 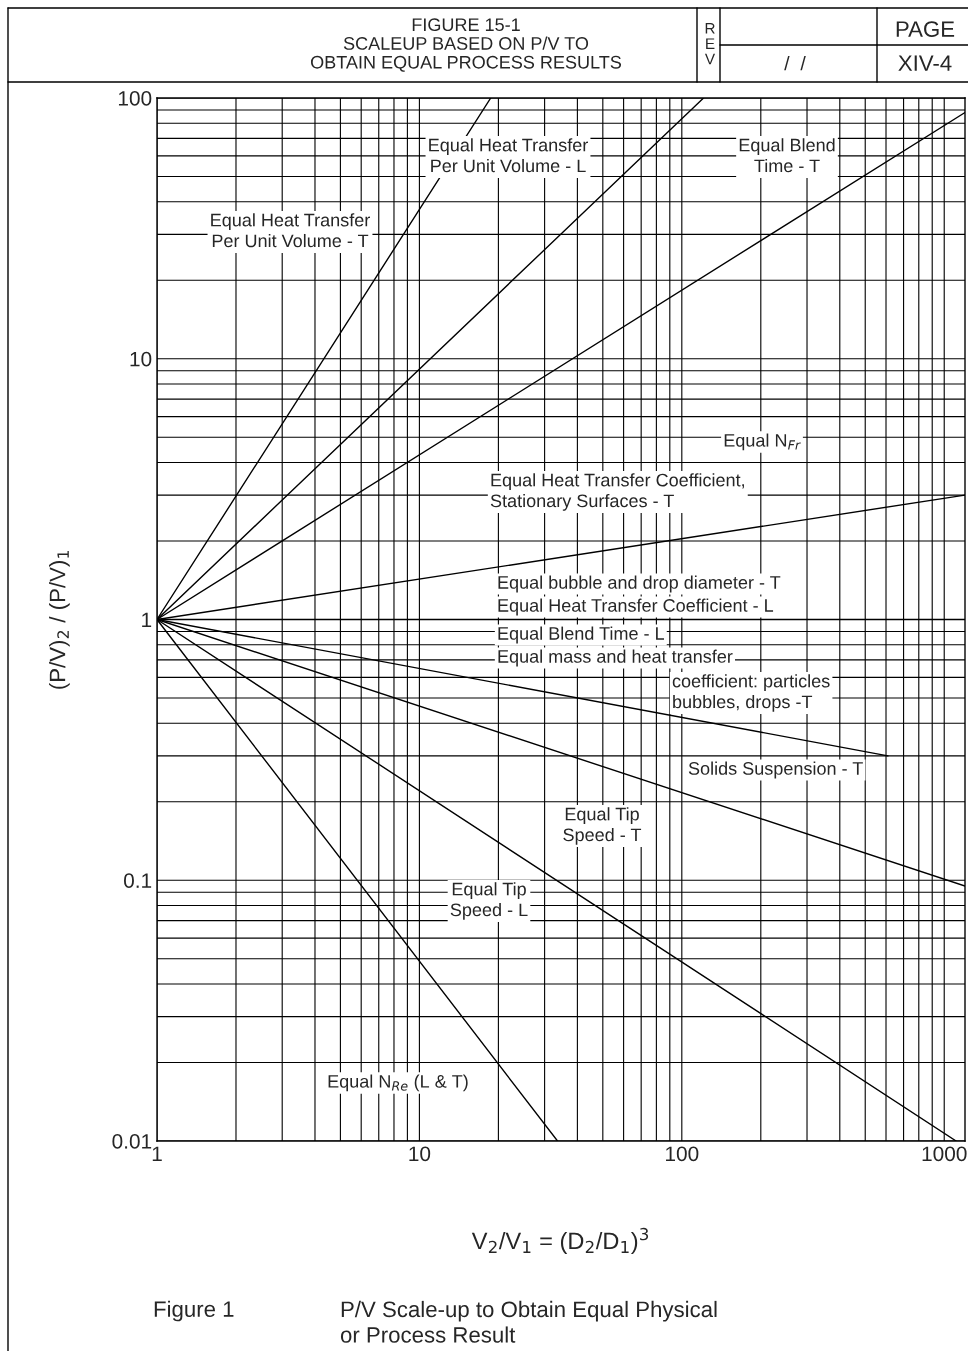 I want to click on x-tick-label: 1, so click(x=157, y=1153).